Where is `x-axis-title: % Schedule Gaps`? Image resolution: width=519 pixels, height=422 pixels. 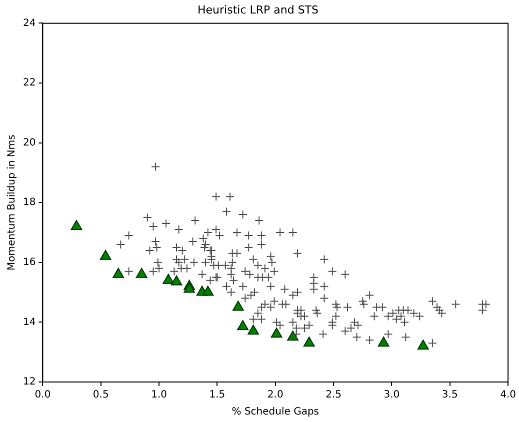 x-axis-title: % Schedule Gaps is located at coordinates (276, 412).